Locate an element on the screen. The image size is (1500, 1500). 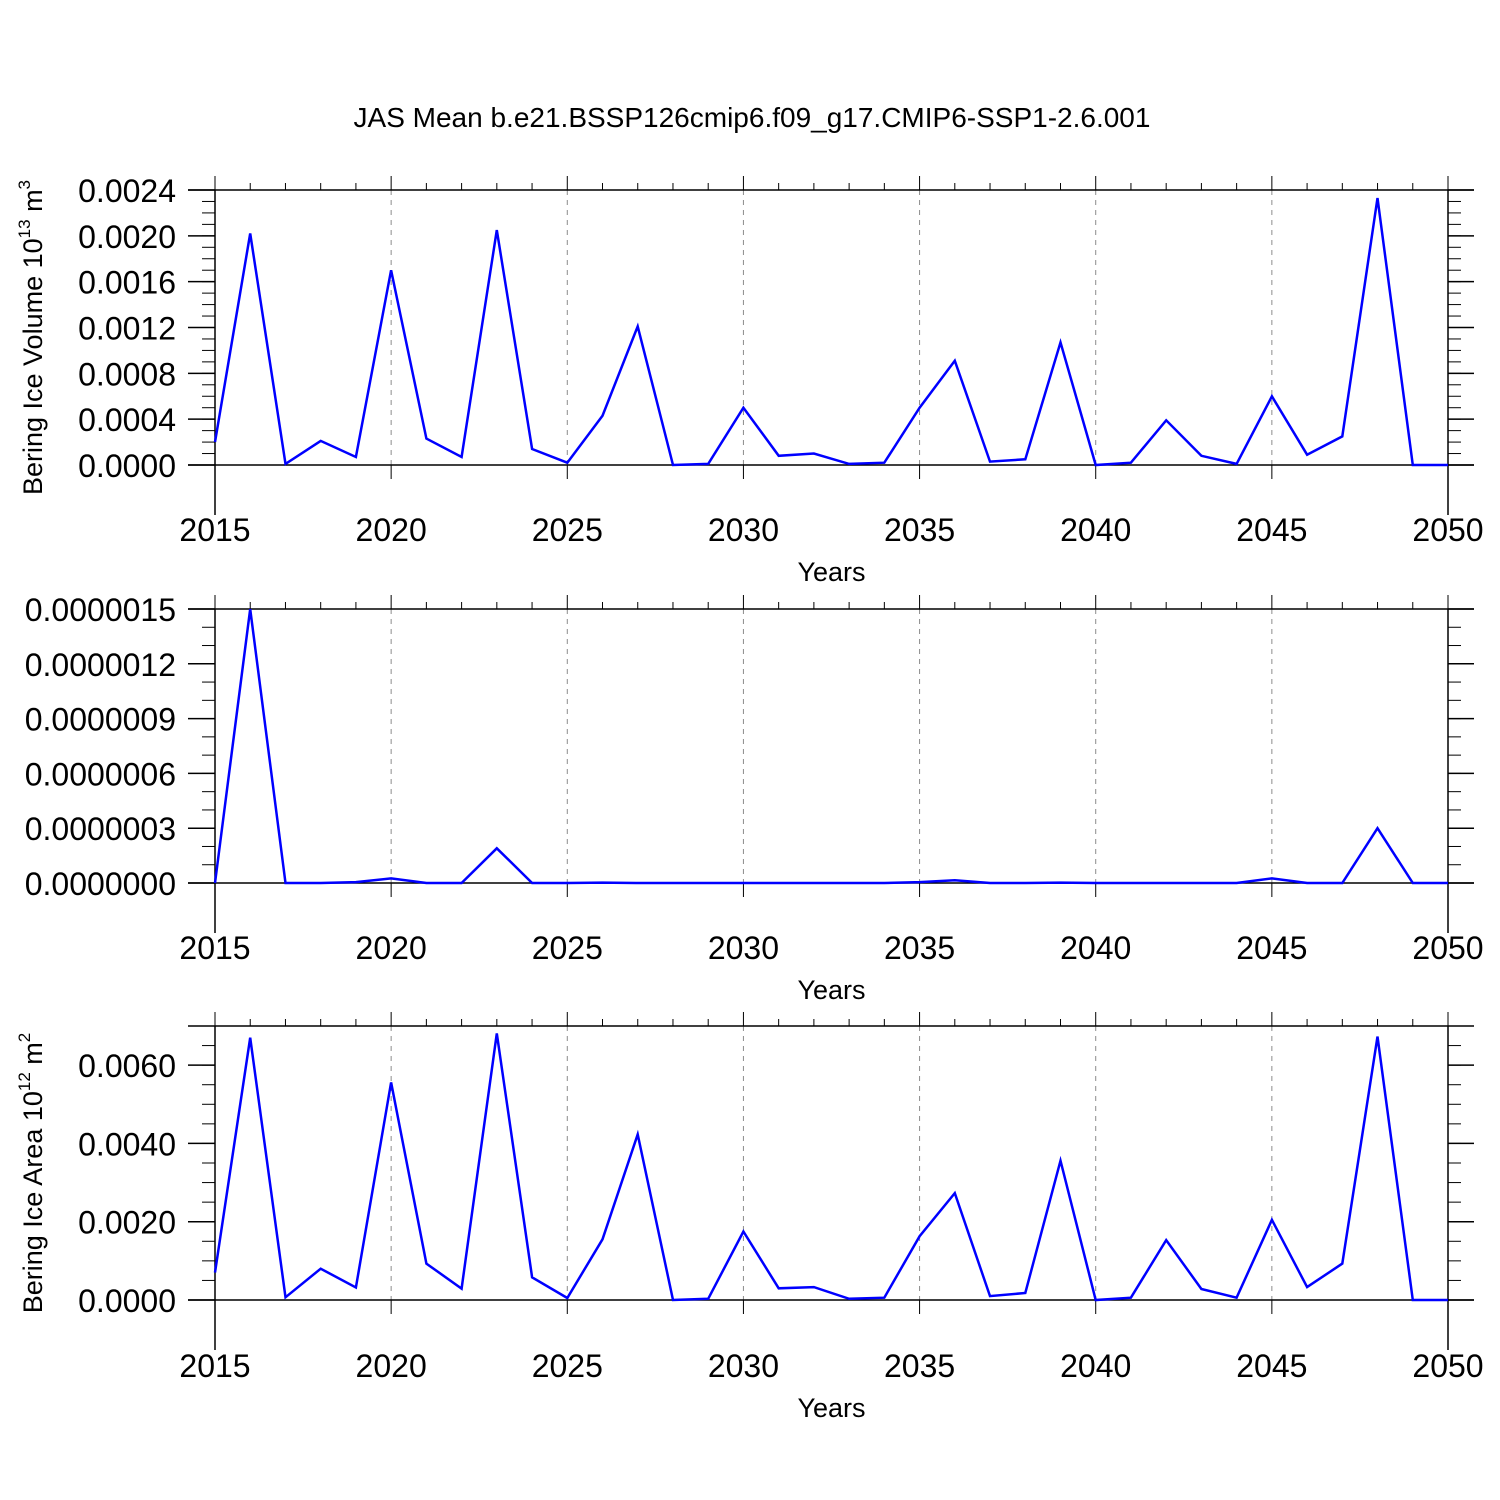
y-tick-label: 0.0000015 is located at coordinates (100, 610).